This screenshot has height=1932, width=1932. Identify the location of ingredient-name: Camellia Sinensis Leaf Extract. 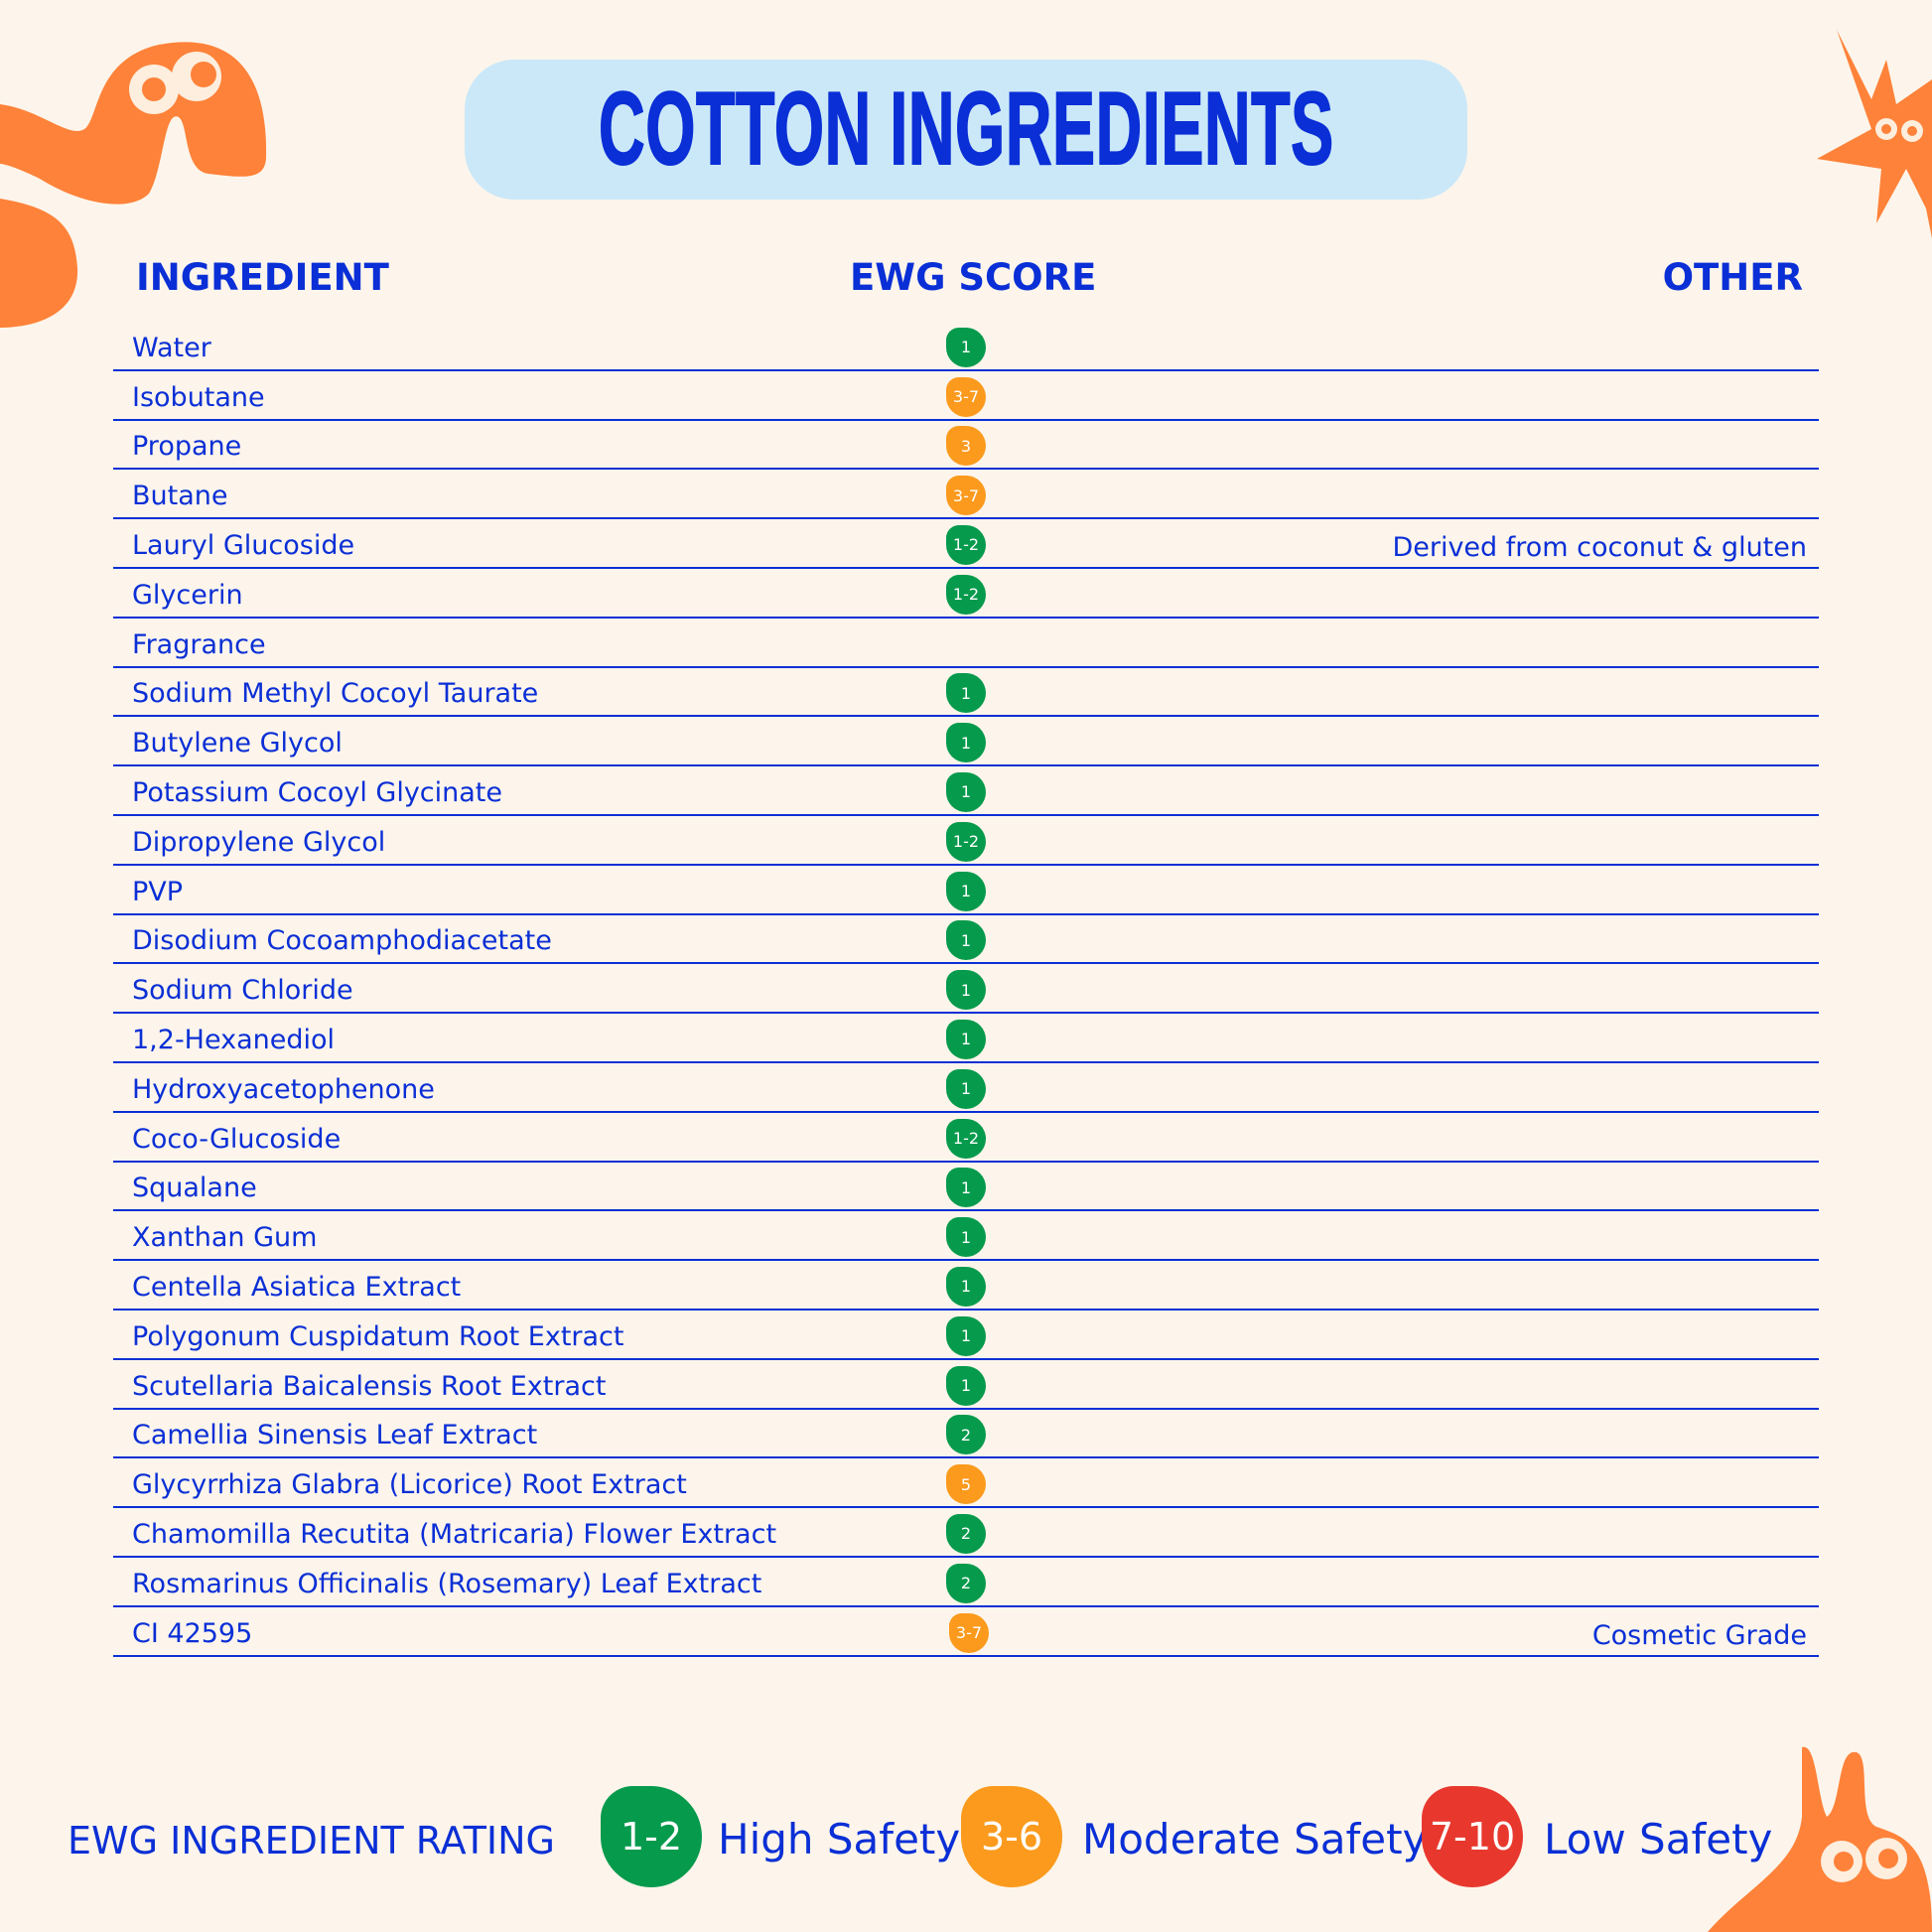
(335, 1435).